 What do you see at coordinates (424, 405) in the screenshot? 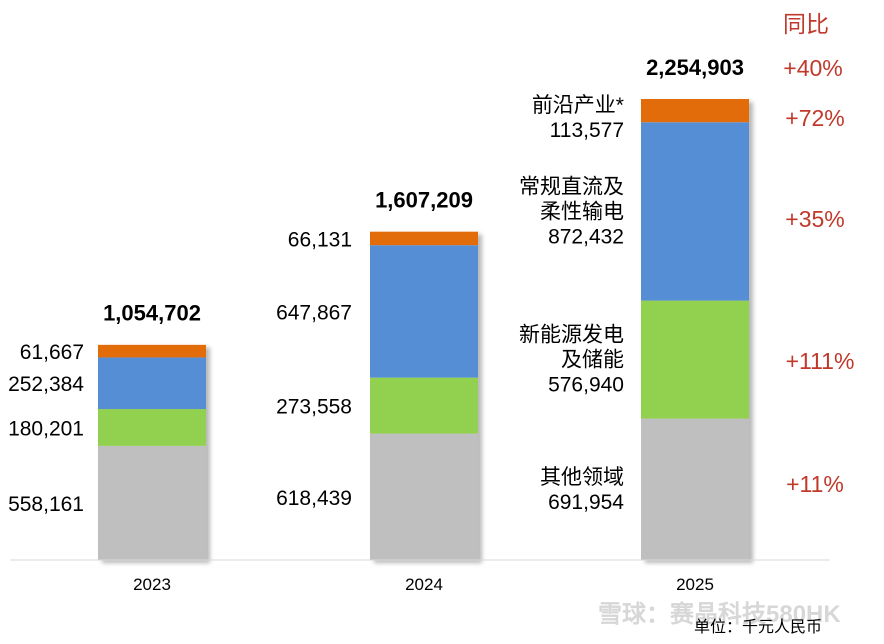
I see `bar-segment-new-energy-2024` at bounding box center [424, 405].